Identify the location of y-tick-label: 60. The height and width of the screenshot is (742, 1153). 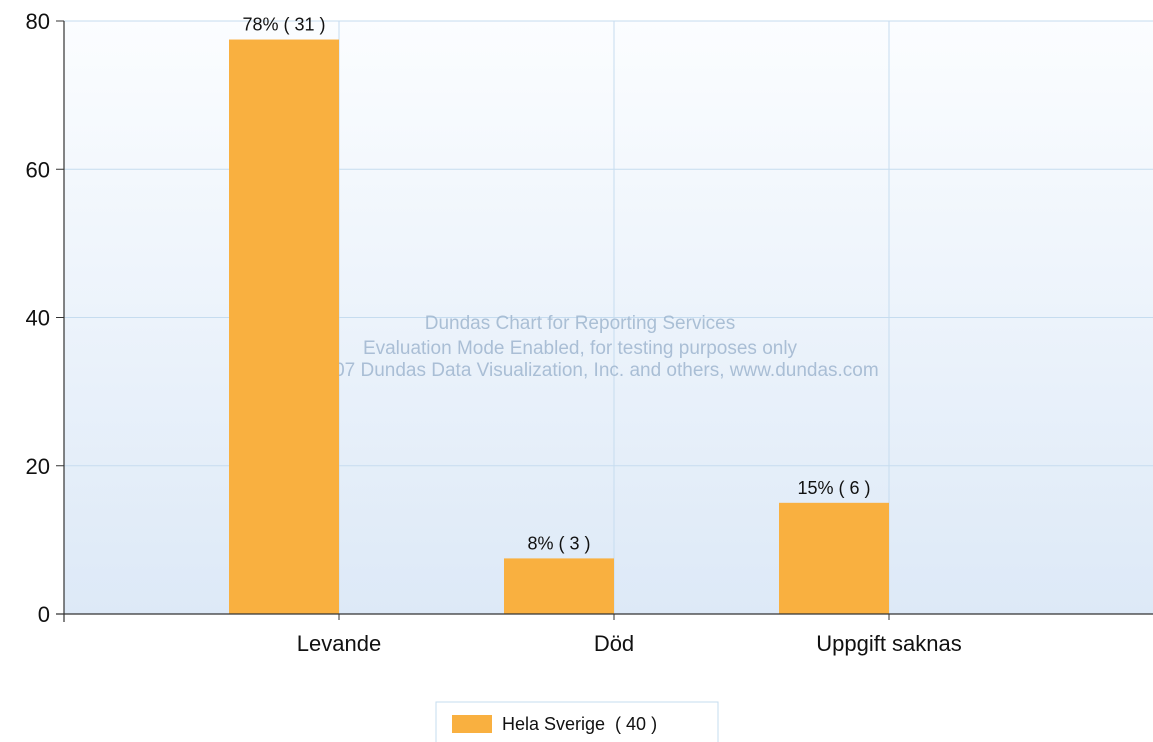
(38, 169).